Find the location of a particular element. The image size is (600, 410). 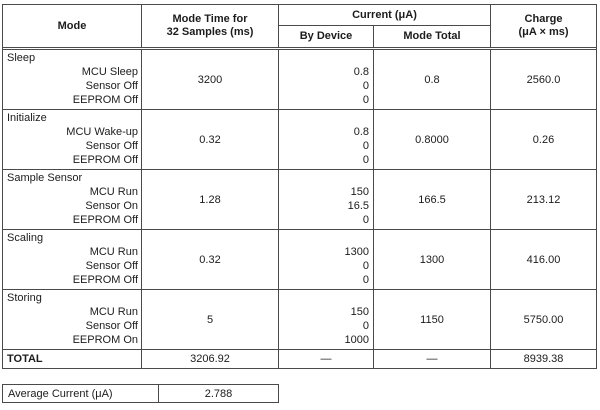

device-list: MCU Run Sensor Off EEPROM Off is located at coordinates (72, 266).